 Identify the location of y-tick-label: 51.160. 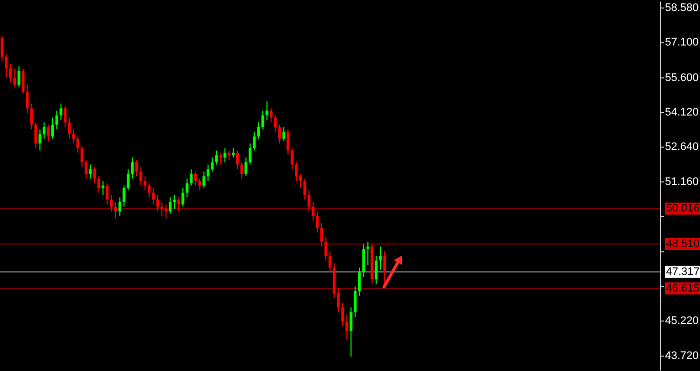
(682, 182).